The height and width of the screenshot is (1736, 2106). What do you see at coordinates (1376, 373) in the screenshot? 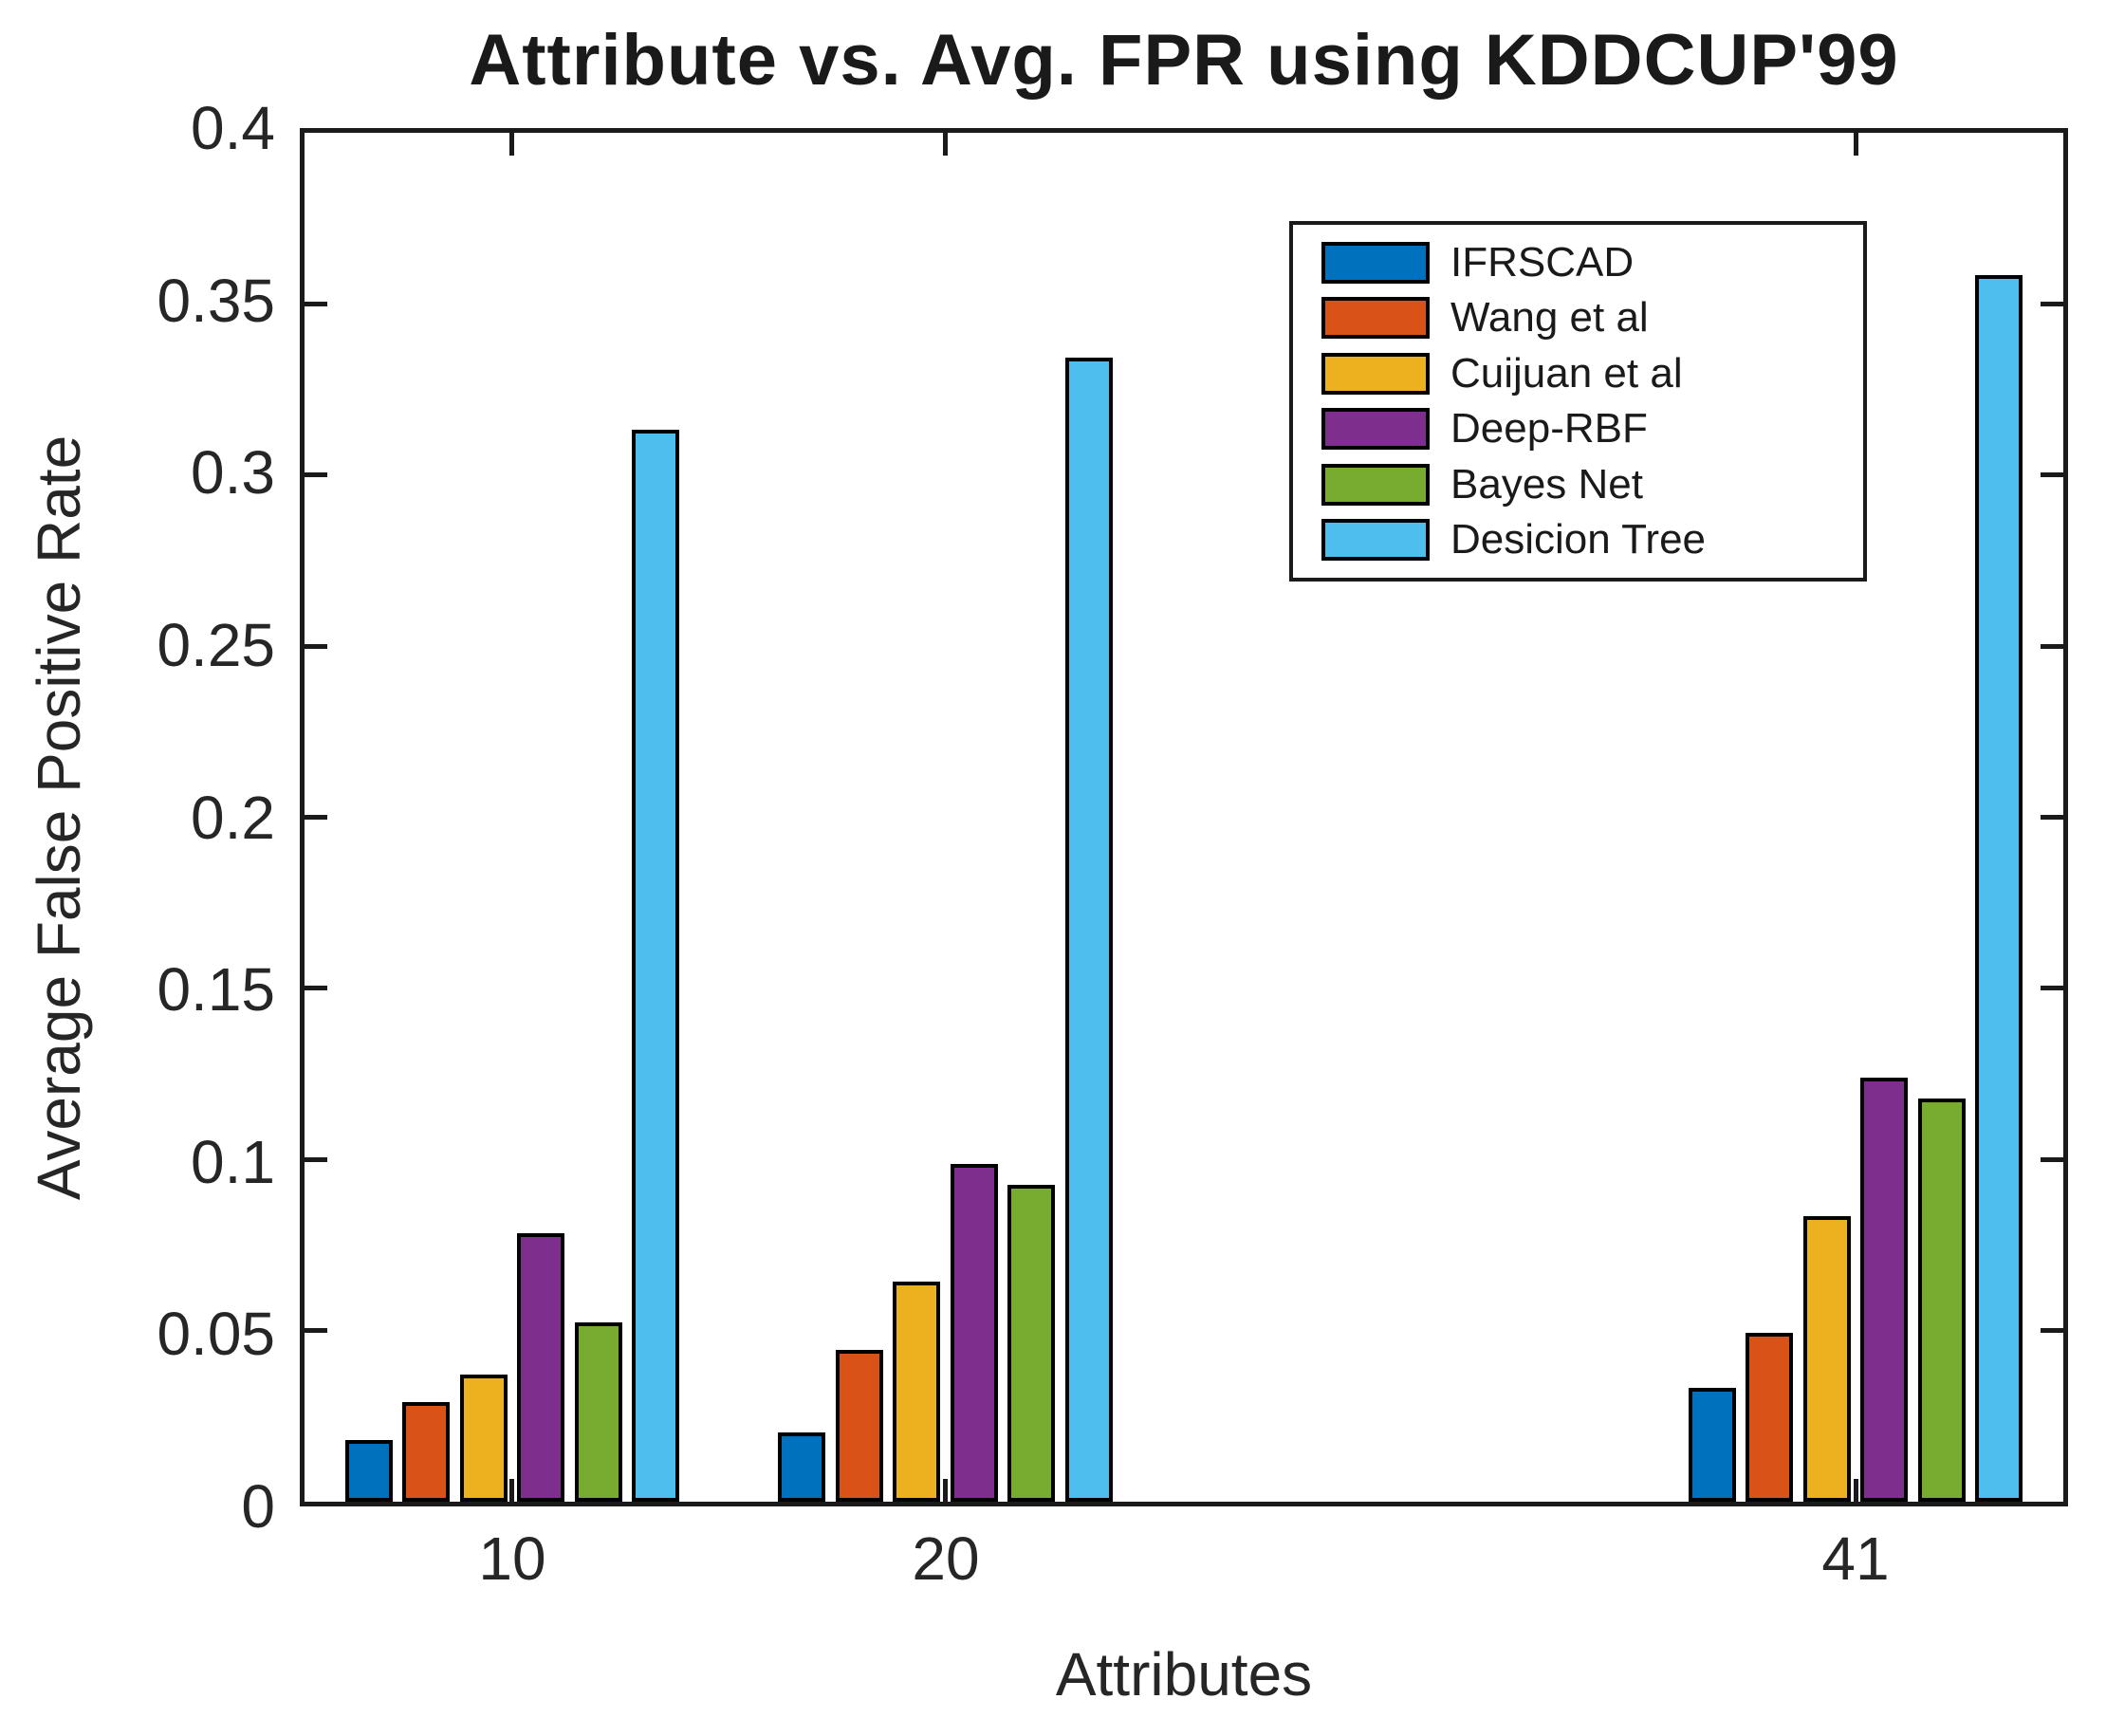
I see `legend-swatch-cuijuan-et-al` at bounding box center [1376, 373].